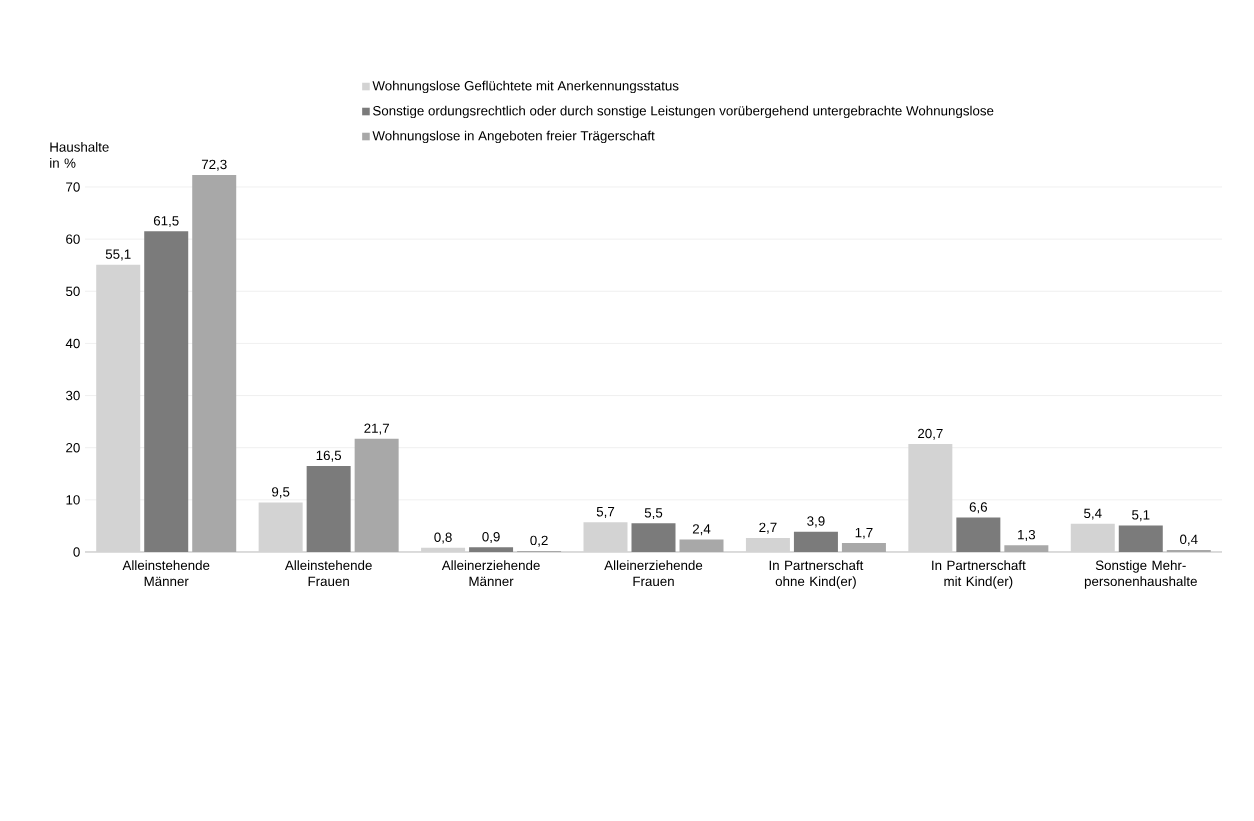  I want to click on x-tick-label: In Partnerschaft mit Kind(er), so click(979, 574).